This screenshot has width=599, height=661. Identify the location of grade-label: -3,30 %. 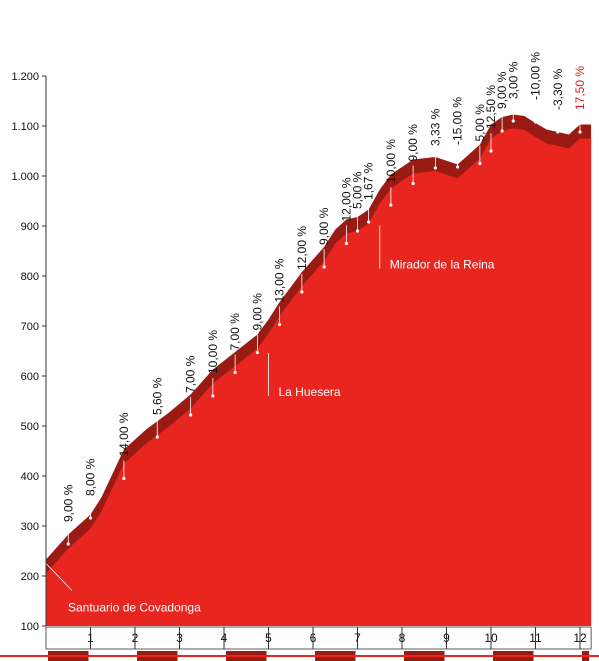
(558, 89).